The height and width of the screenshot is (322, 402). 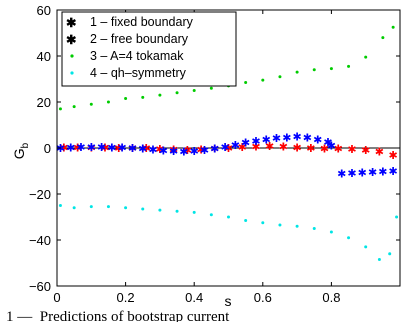 I want to click on y-tick-label: 40, so click(x=44, y=56).